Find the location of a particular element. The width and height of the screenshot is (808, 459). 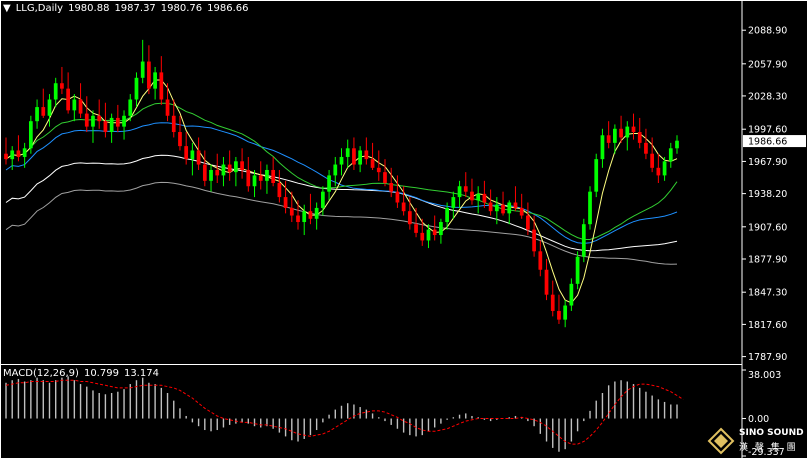

price-tick-label: 2088.90 is located at coordinates (767, 31).